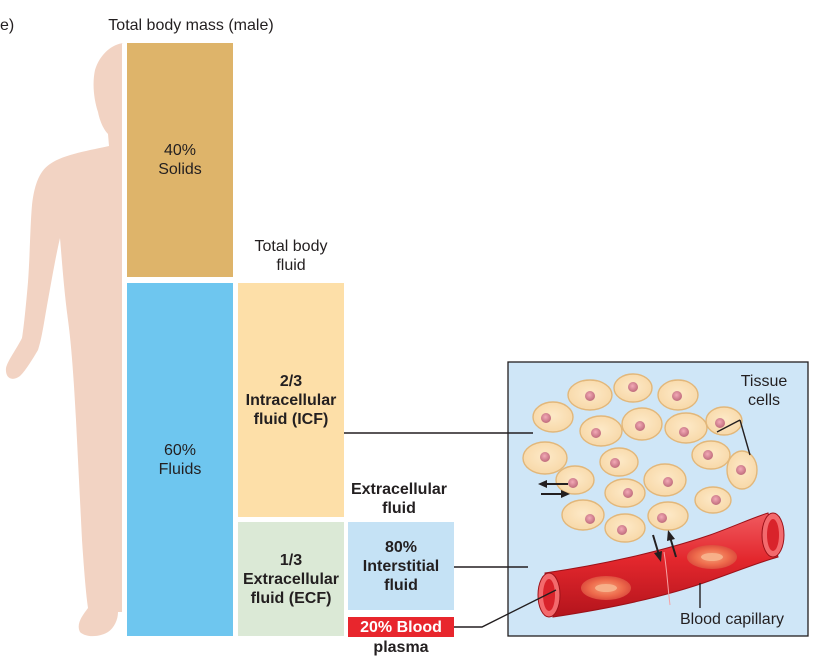  I want to click on total-body-mass-heading: Total body mass (male), so click(191, 25).